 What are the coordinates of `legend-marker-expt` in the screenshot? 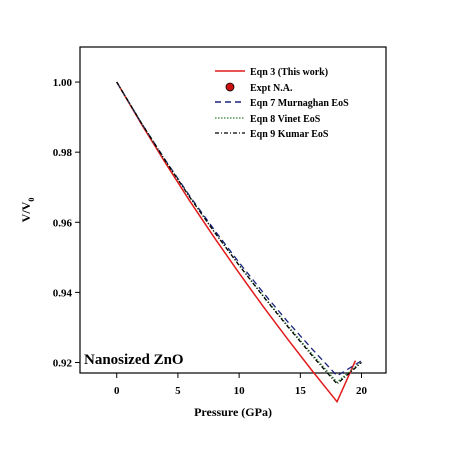 It's located at (230, 87).